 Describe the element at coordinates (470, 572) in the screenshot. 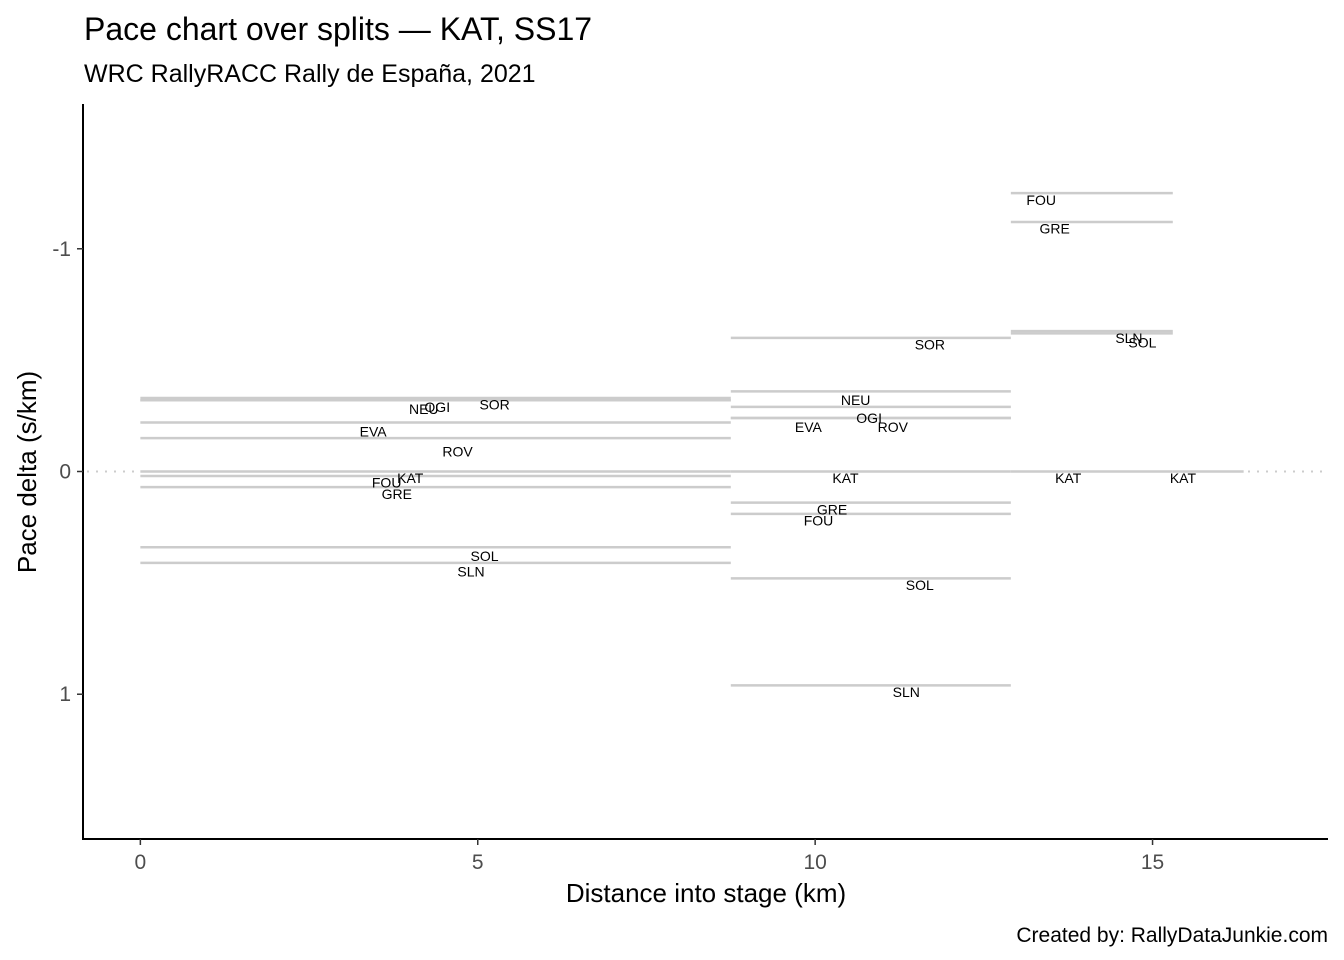

I see `driver-label-sln-9: SLN` at that location.